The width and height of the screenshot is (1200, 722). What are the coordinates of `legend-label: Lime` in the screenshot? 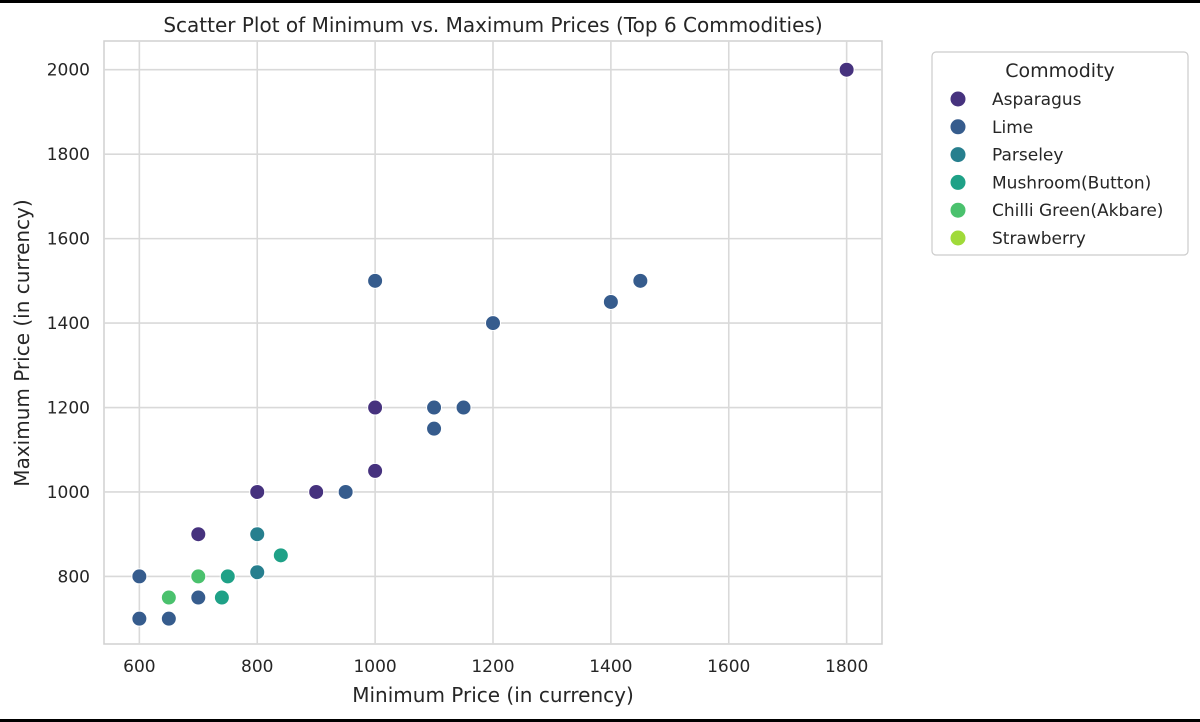 It's located at (1012, 128).